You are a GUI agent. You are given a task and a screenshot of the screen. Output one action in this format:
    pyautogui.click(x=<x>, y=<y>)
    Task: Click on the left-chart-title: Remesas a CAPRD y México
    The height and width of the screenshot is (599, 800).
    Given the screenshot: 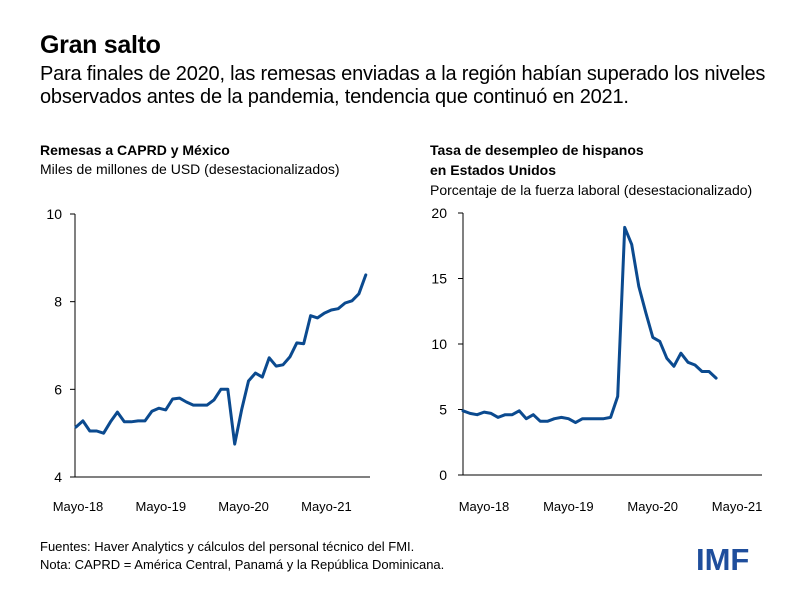 What is the action you would take?
    pyautogui.click(x=135, y=150)
    